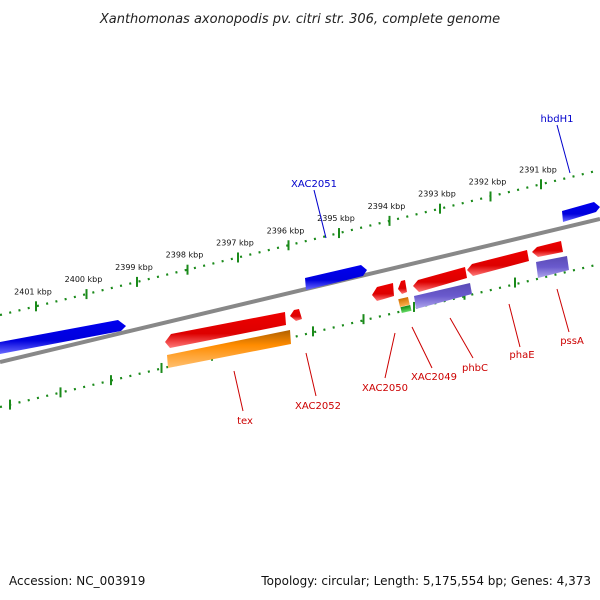  Describe the element at coordinates (225, 330) in the screenshot. I see `feature-tex` at that location.